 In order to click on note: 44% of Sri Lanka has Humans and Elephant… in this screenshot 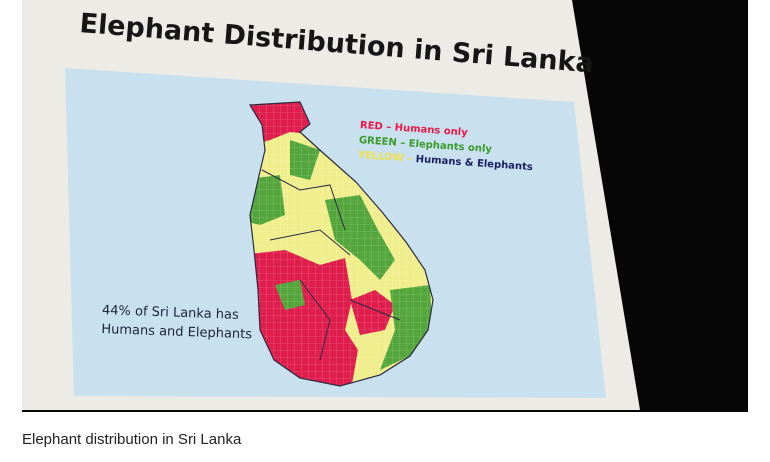, I will do `click(176, 322)`.